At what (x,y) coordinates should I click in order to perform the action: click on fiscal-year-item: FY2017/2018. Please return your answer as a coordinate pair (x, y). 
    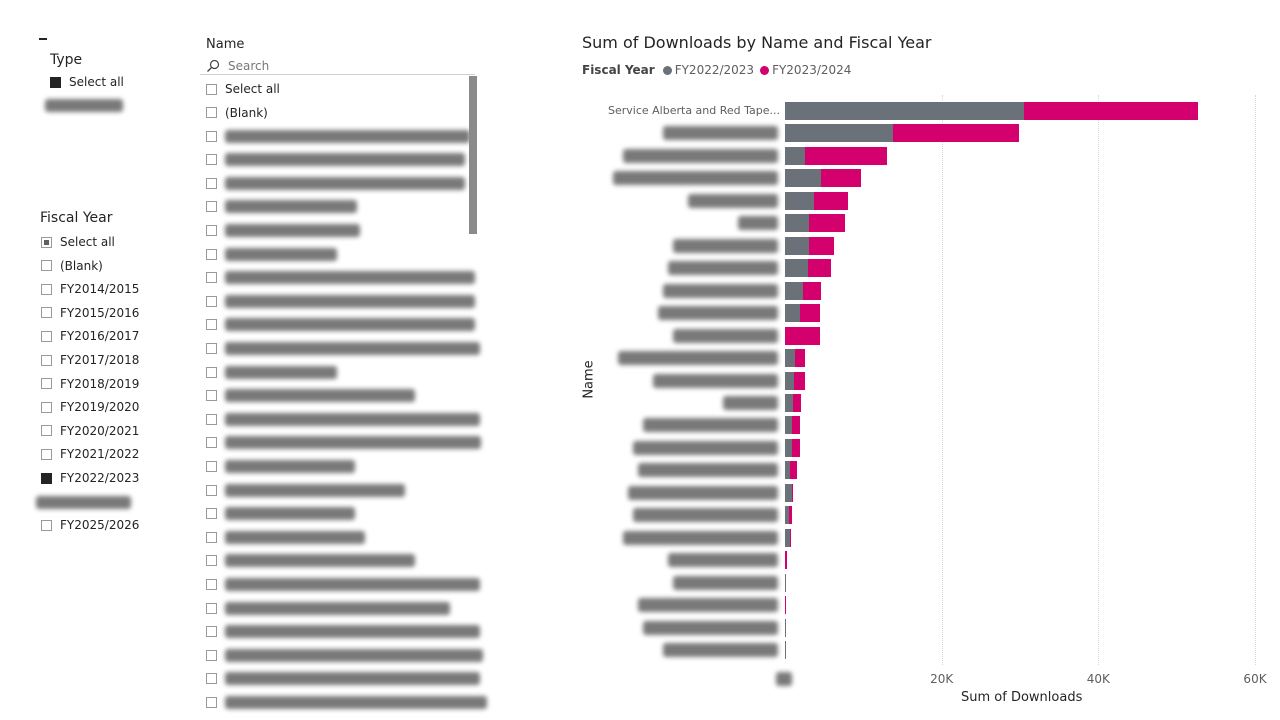
    Looking at the image, I should click on (90, 360).